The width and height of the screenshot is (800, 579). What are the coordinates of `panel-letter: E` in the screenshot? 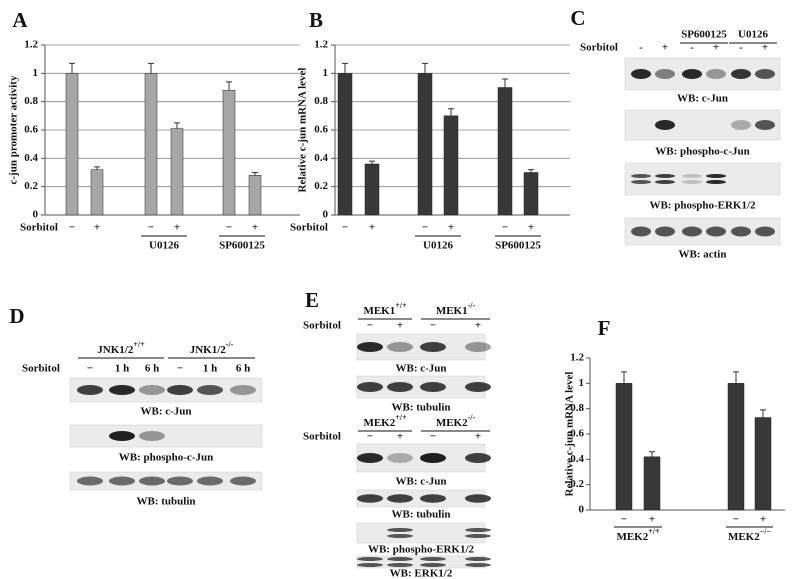 It's located at (312, 300).